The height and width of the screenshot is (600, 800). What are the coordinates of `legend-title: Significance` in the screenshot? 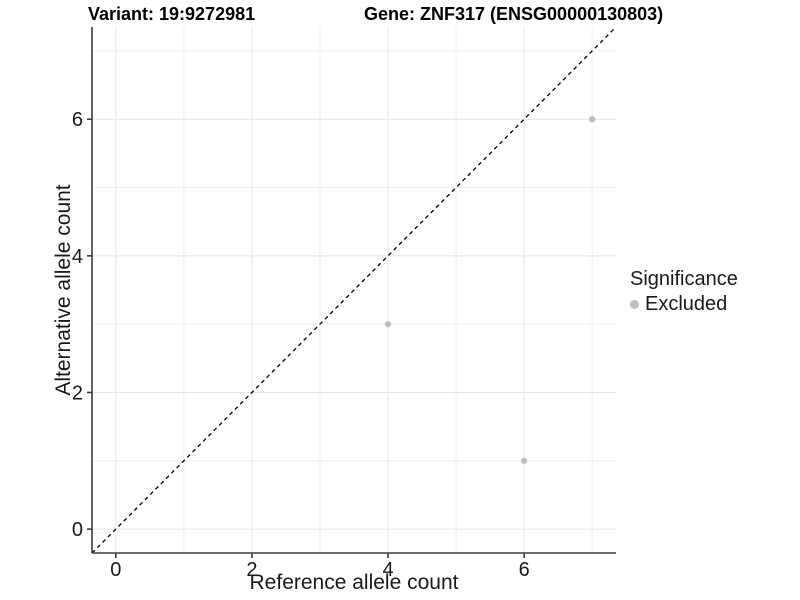 It's located at (684, 279).